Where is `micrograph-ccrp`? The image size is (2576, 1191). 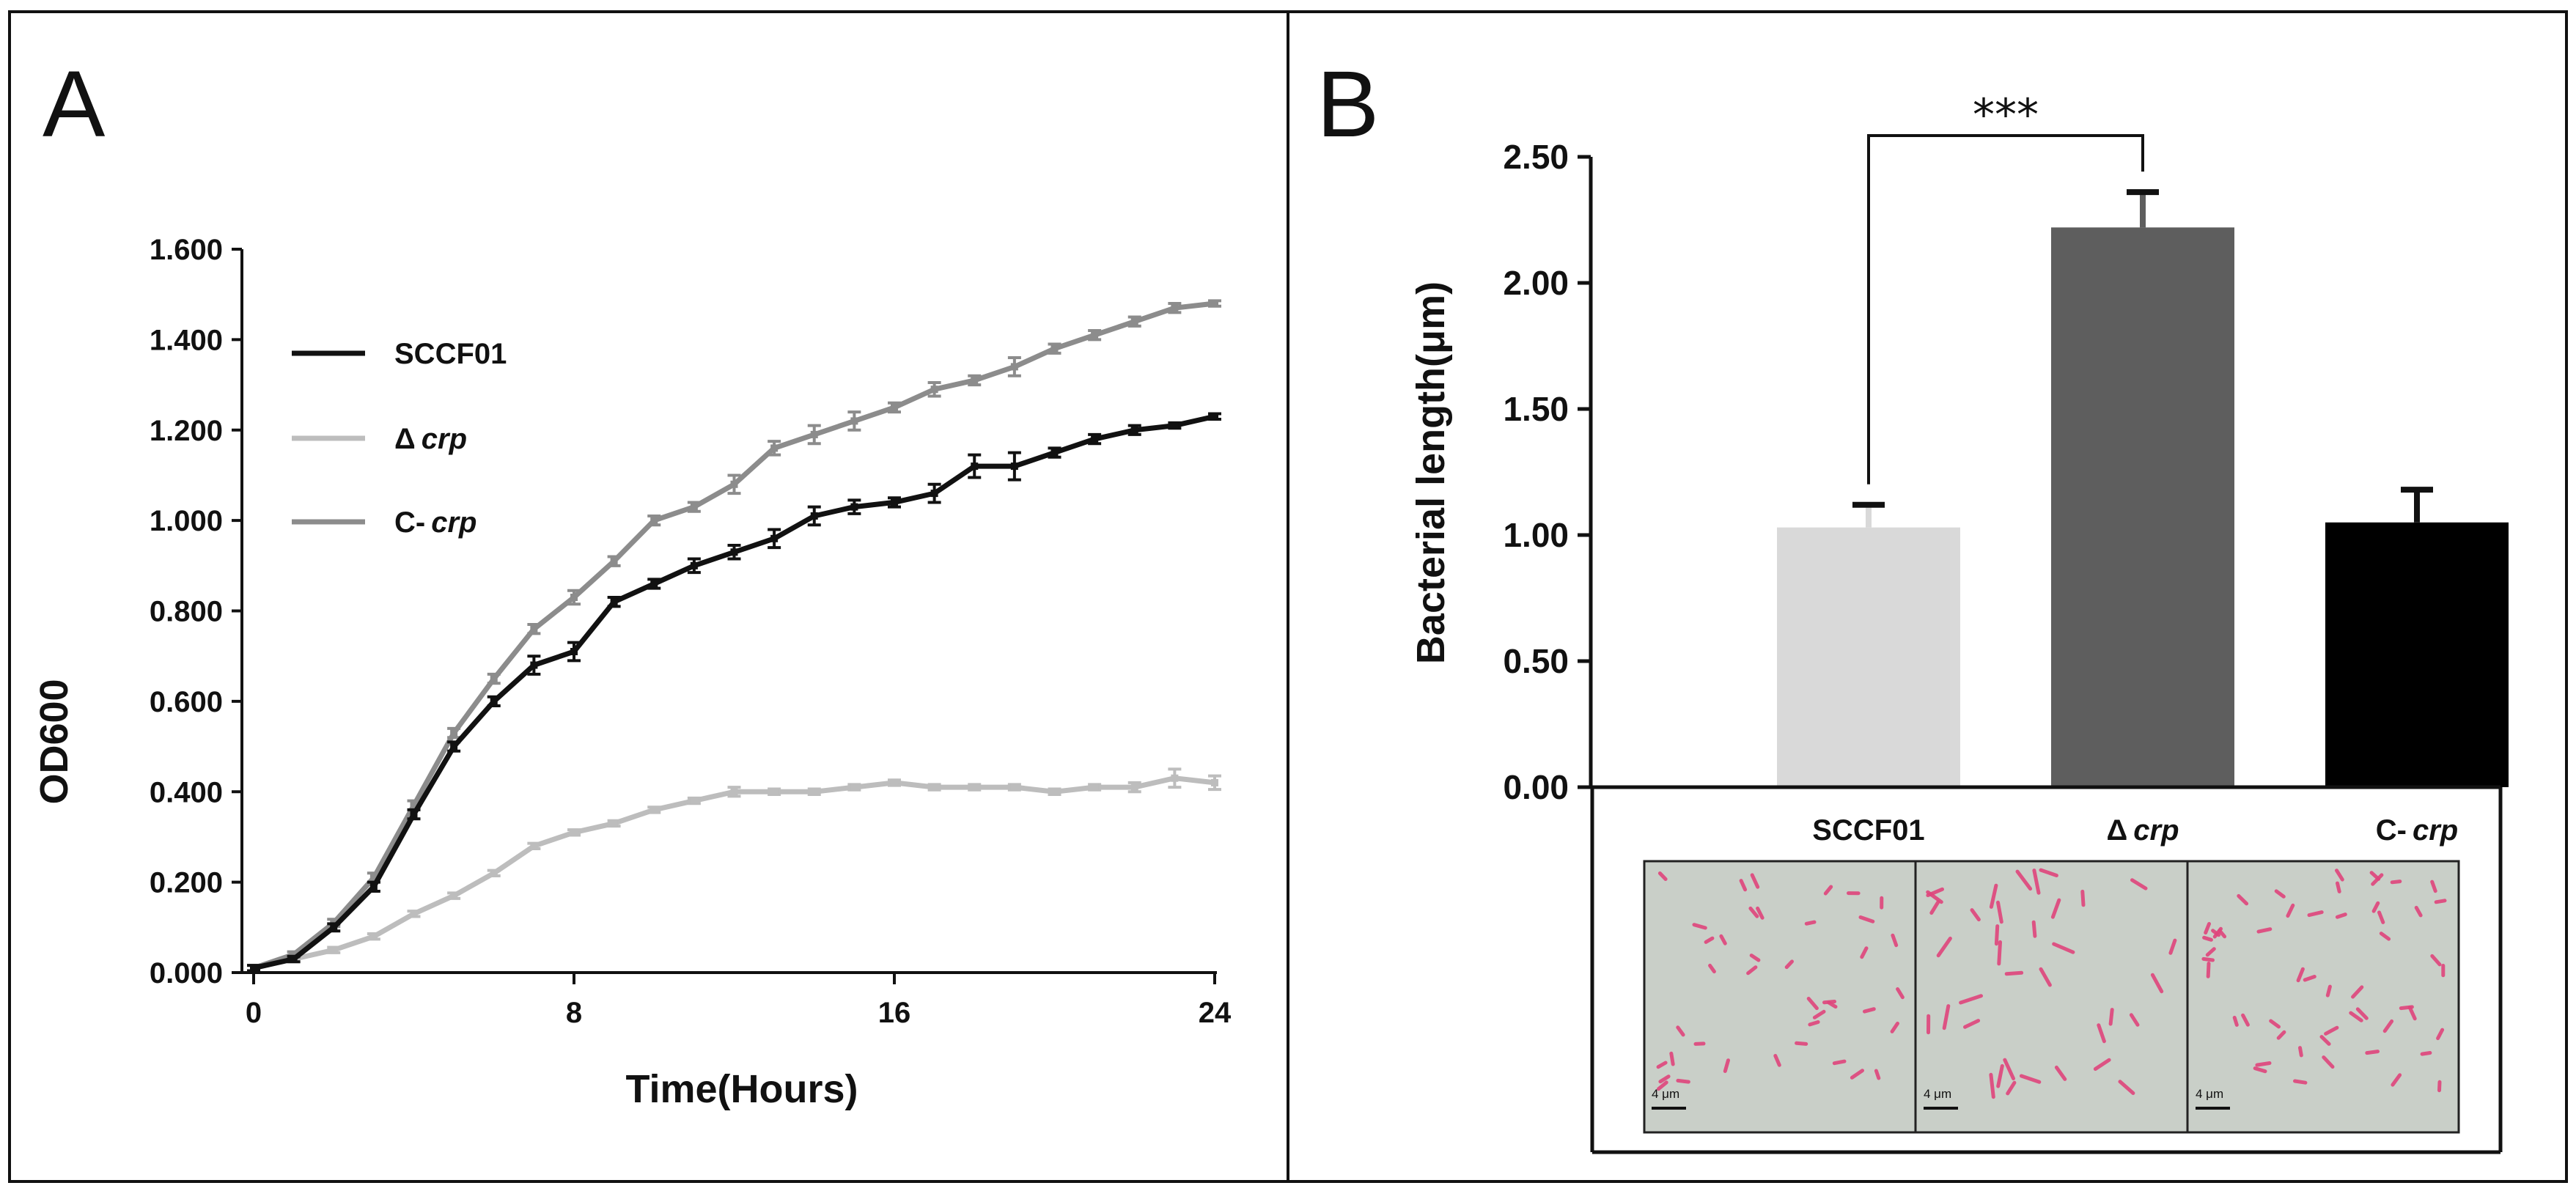
micrograph-ccrp is located at coordinates (2324, 981).